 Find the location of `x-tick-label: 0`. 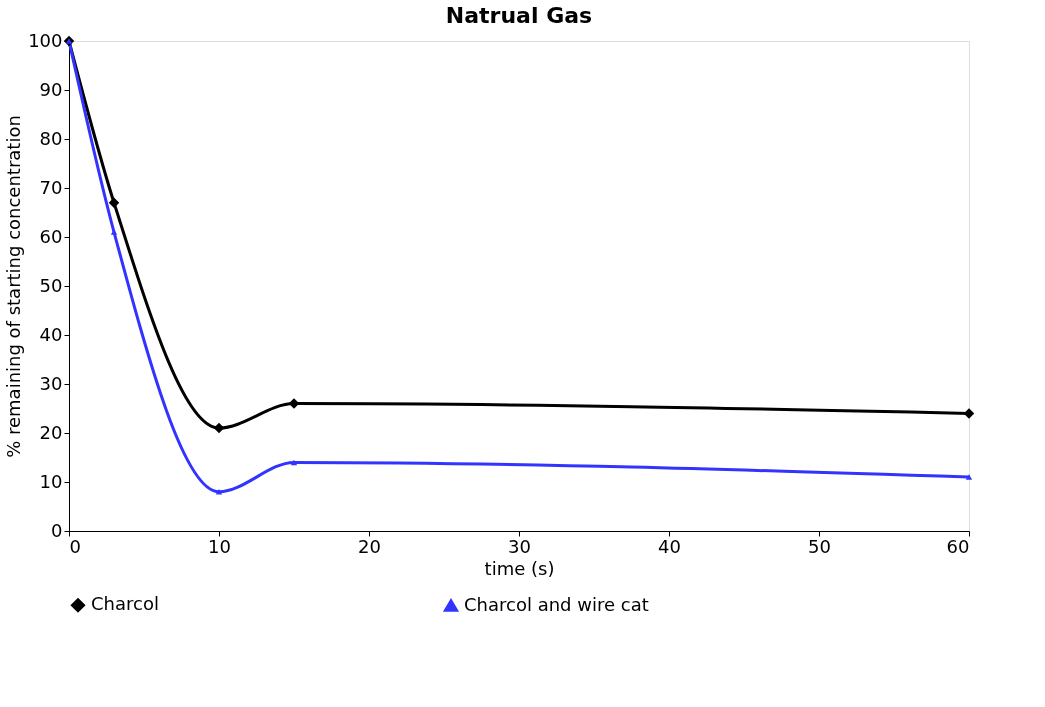

x-tick-label: 0 is located at coordinates (75, 546).